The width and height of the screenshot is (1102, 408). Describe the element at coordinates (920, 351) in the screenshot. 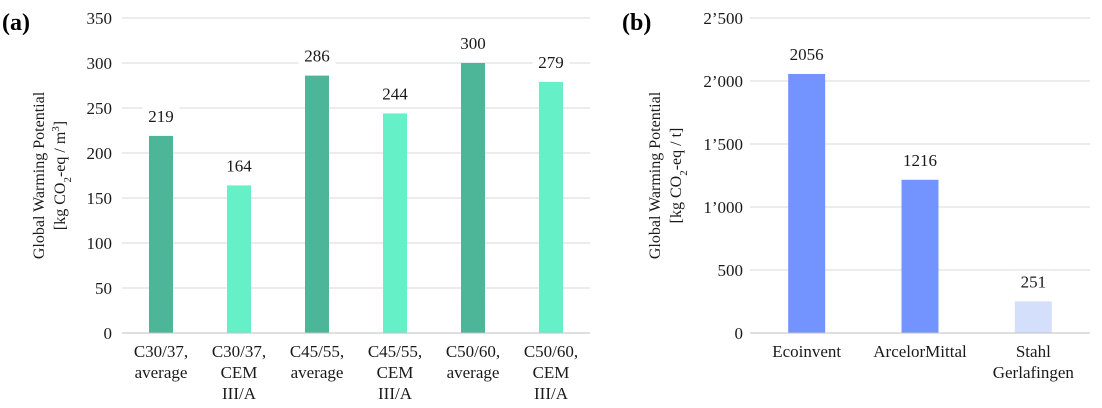

I see `x-tick-label: ArcelorMittal` at that location.